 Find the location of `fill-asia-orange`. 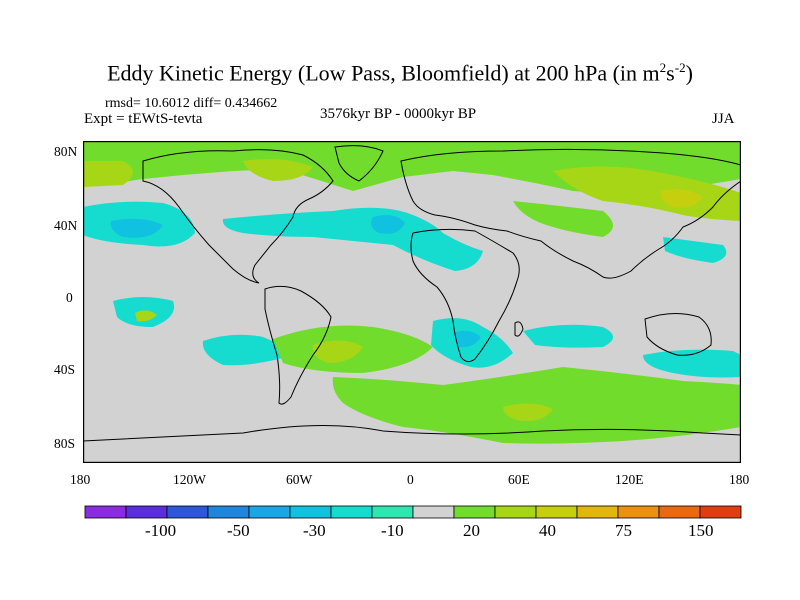

fill-asia-orange is located at coordinates (681, 198).